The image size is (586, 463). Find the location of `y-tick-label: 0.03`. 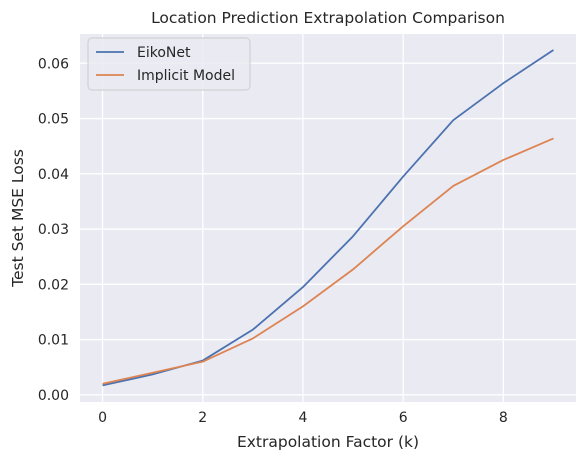

y-tick-label: 0.03 is located at coordinates (53, 230).